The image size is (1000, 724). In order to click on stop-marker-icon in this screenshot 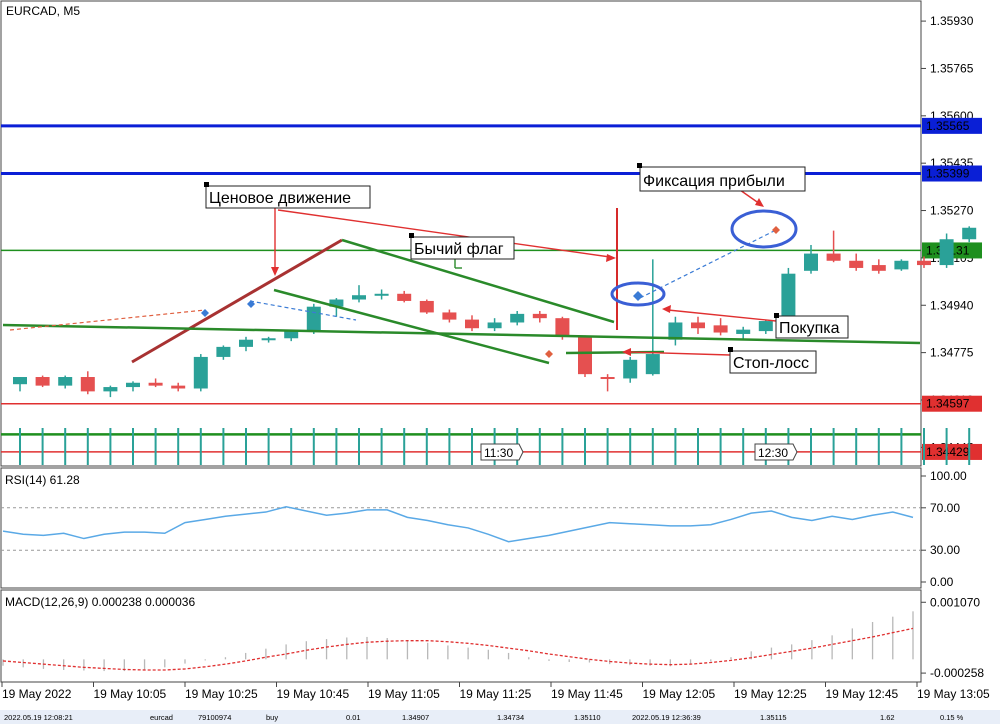, I will do `click(549, 354)`.